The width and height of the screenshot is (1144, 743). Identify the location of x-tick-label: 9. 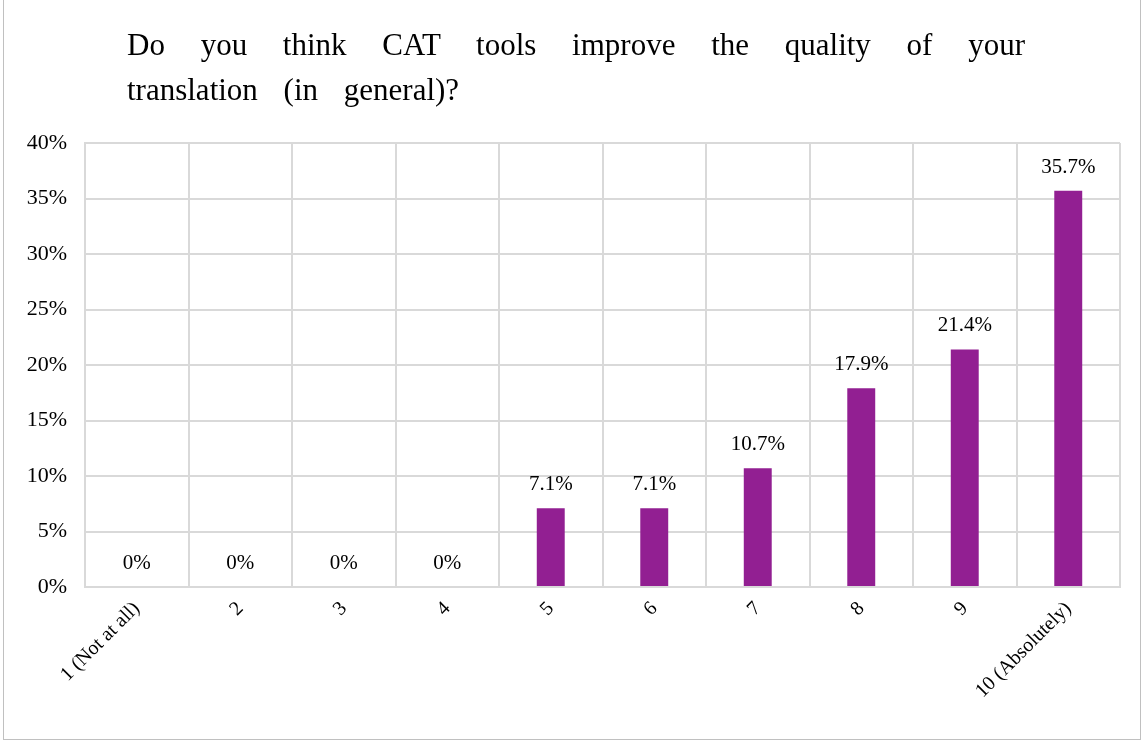
(960, 608).